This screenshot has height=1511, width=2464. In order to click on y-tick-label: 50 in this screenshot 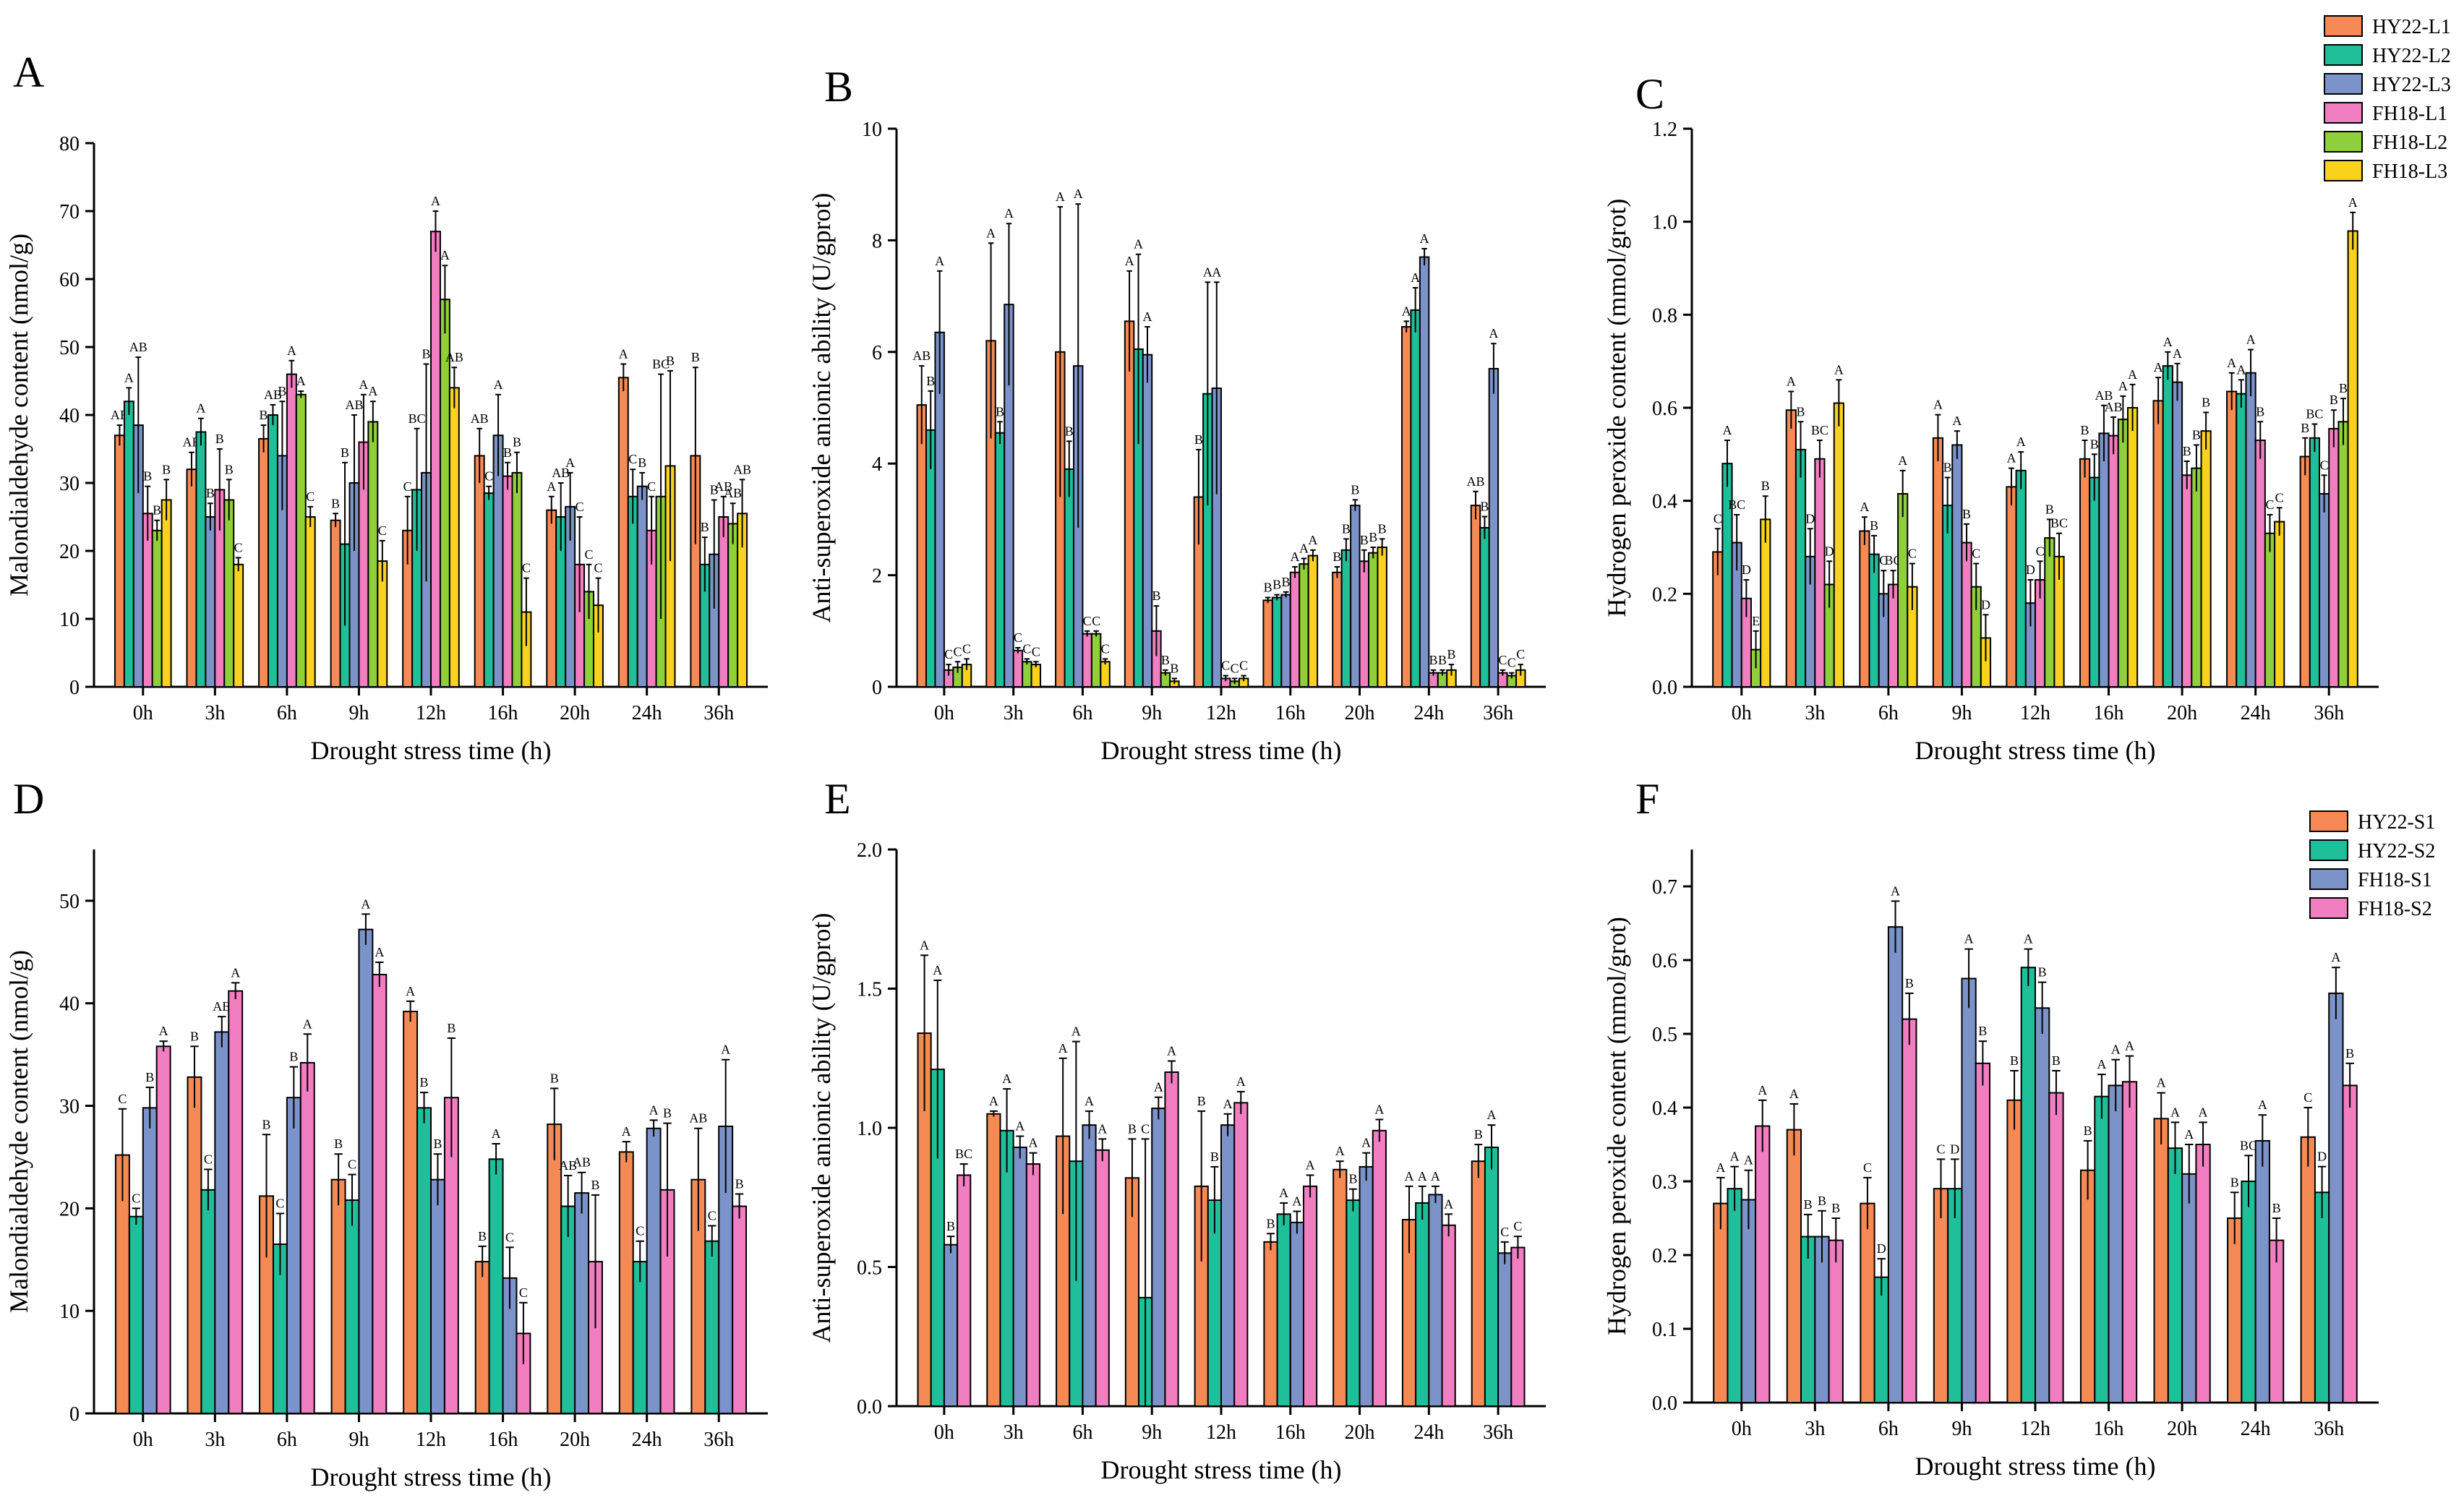, I will do `click(69, 902)`.